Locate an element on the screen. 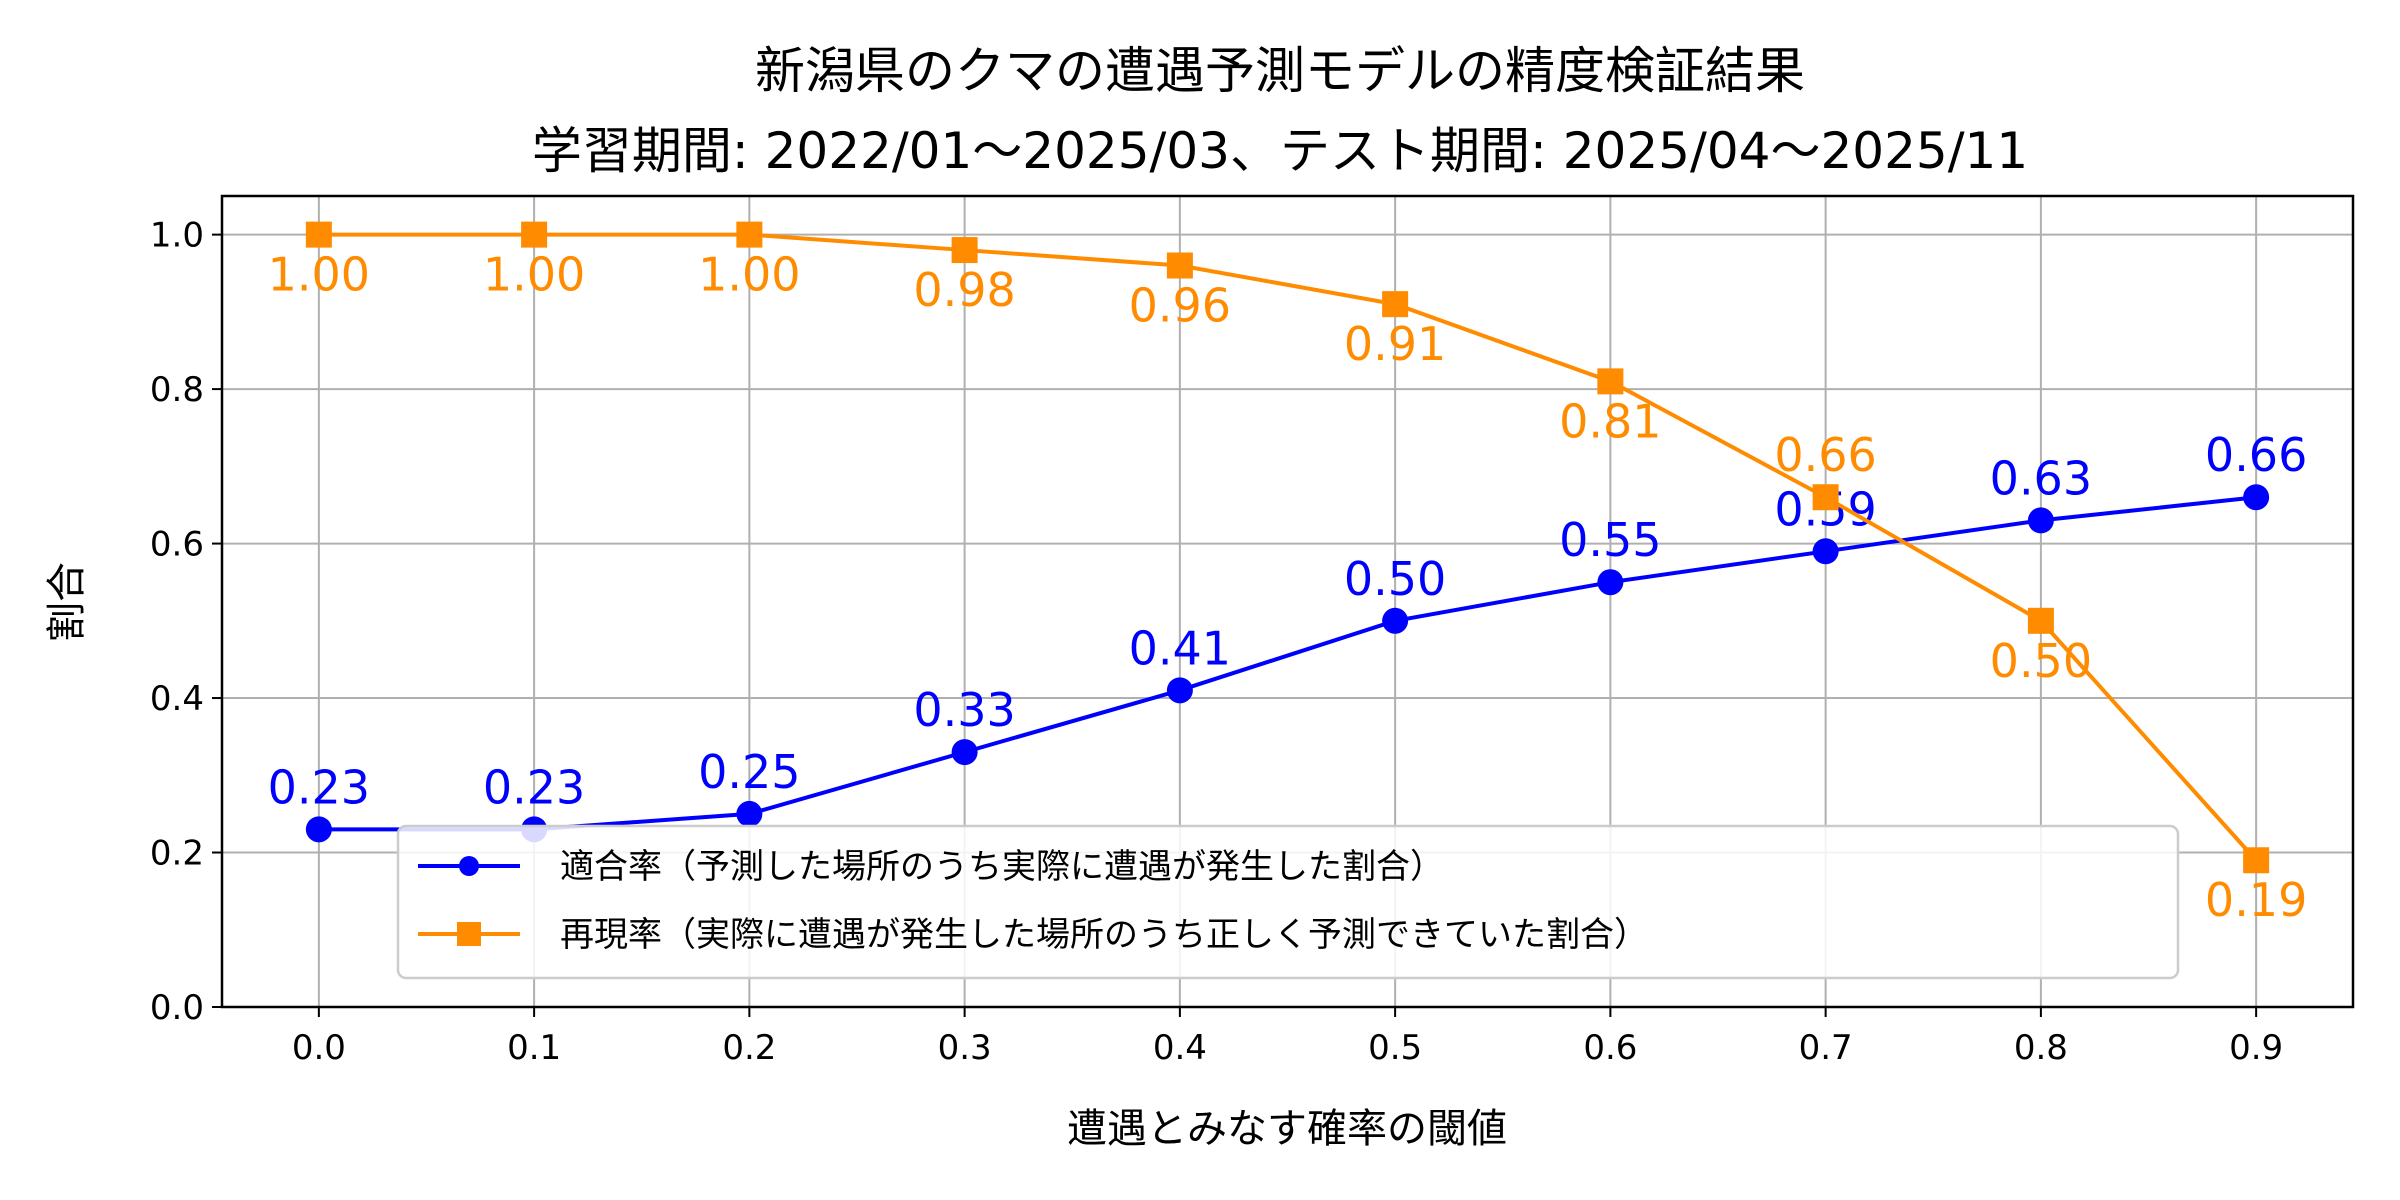  data-label: 0.98 is located at coordinates (964, 290).